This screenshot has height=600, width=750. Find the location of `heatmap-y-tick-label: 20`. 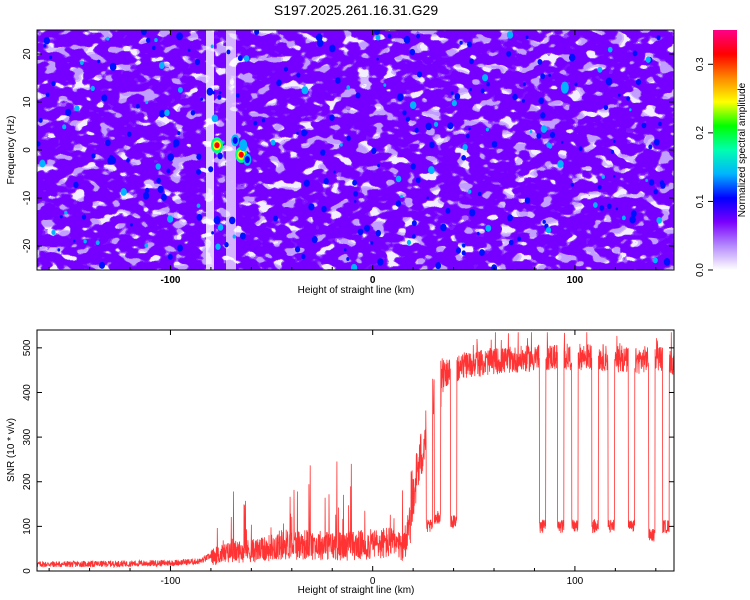

heatmap-y-tick-label: 20 is located at coordinates (27, 54).